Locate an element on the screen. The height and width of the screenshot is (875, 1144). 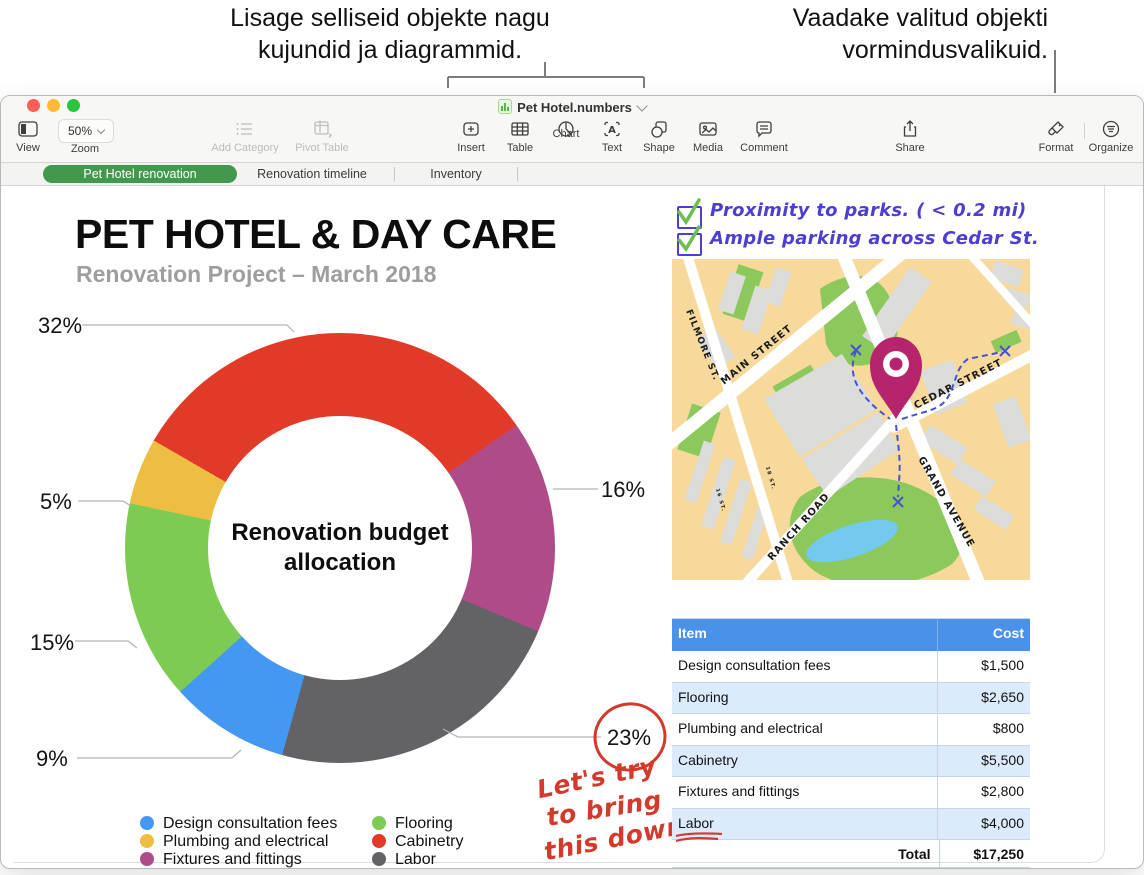
table-total-row: Total $17,250 is located at coordinates (851, 854).